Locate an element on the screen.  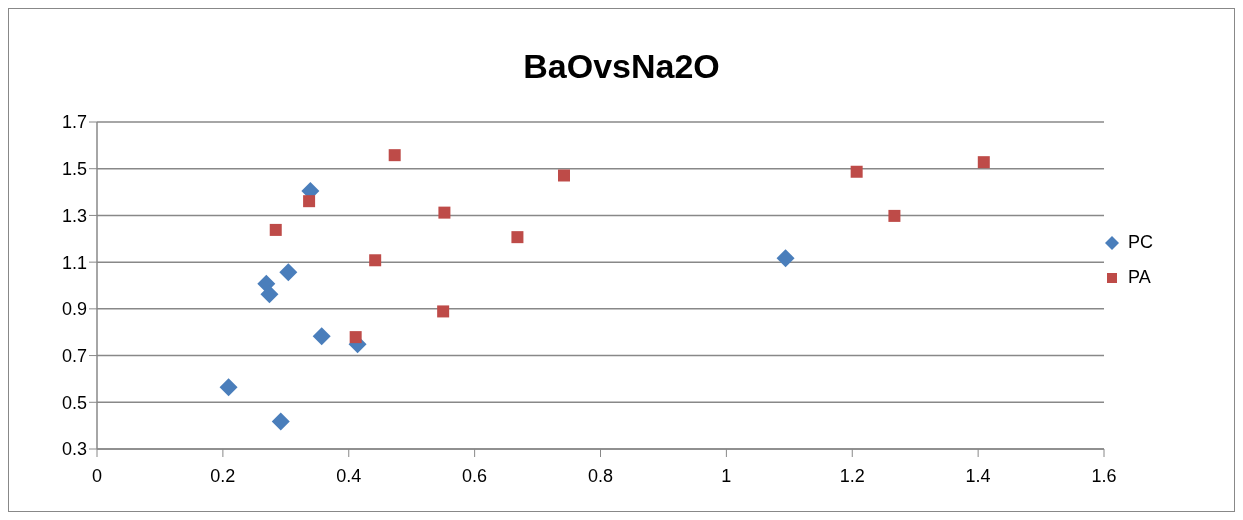
x-tick-label: 0.6 is located at coordinates (475, 475).